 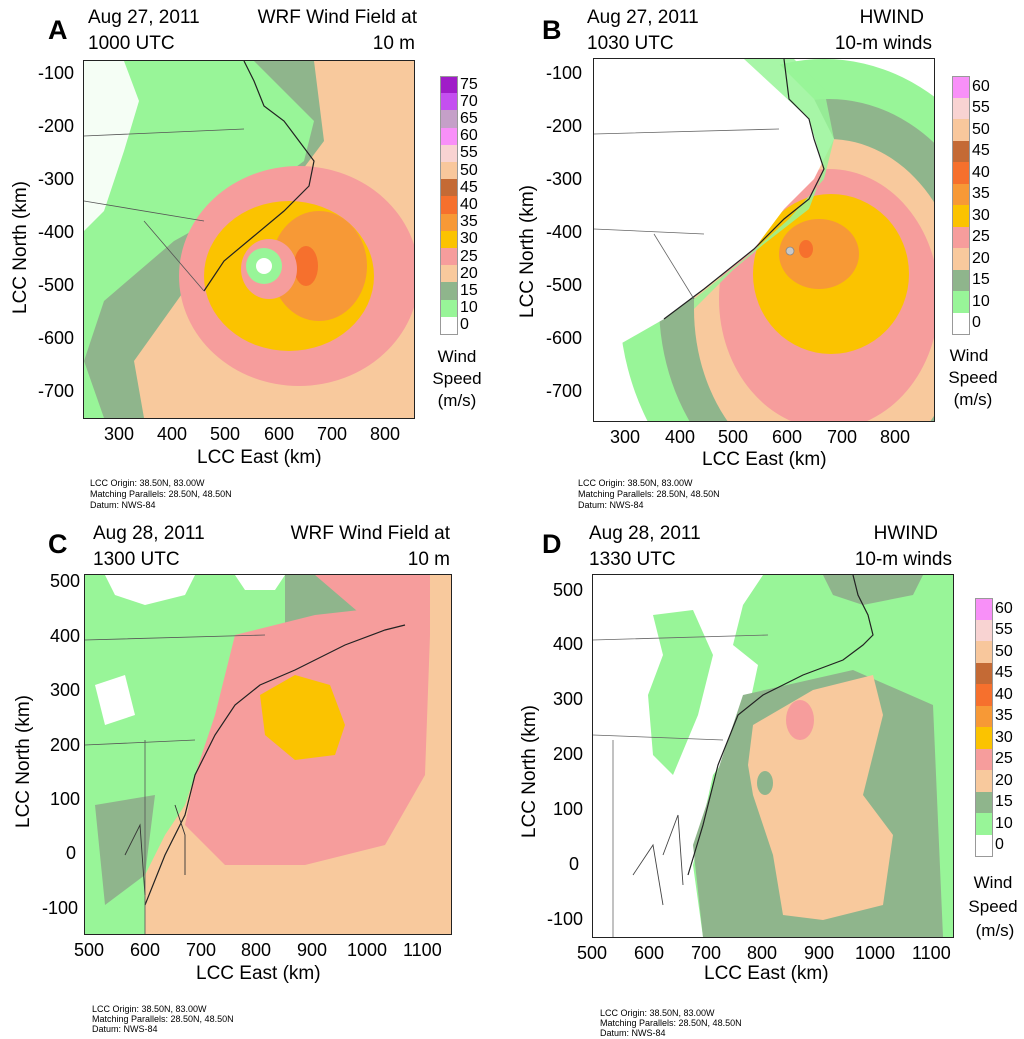 What do you see at coordinates (632, 559) in the screenshot?
I see `panel-time: 1330 UTC` at bounding box center [632, 559].